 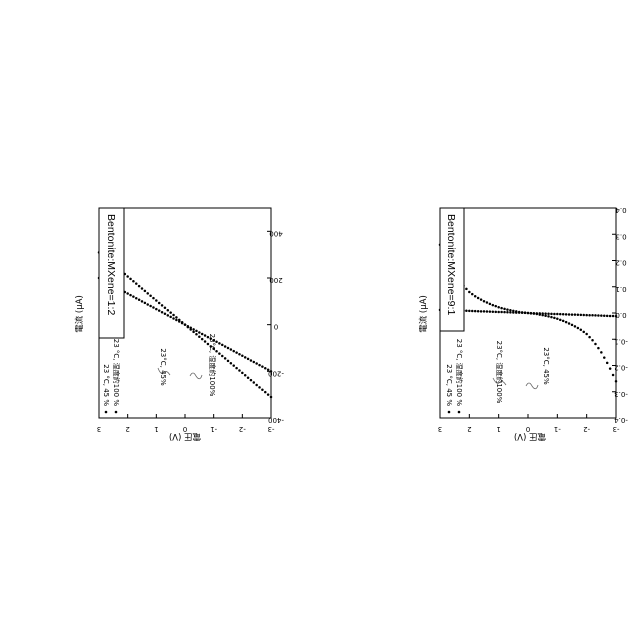 I want to click on panel-title-box: Bentonite:MXene=9:1, so click(x=452, y=269).